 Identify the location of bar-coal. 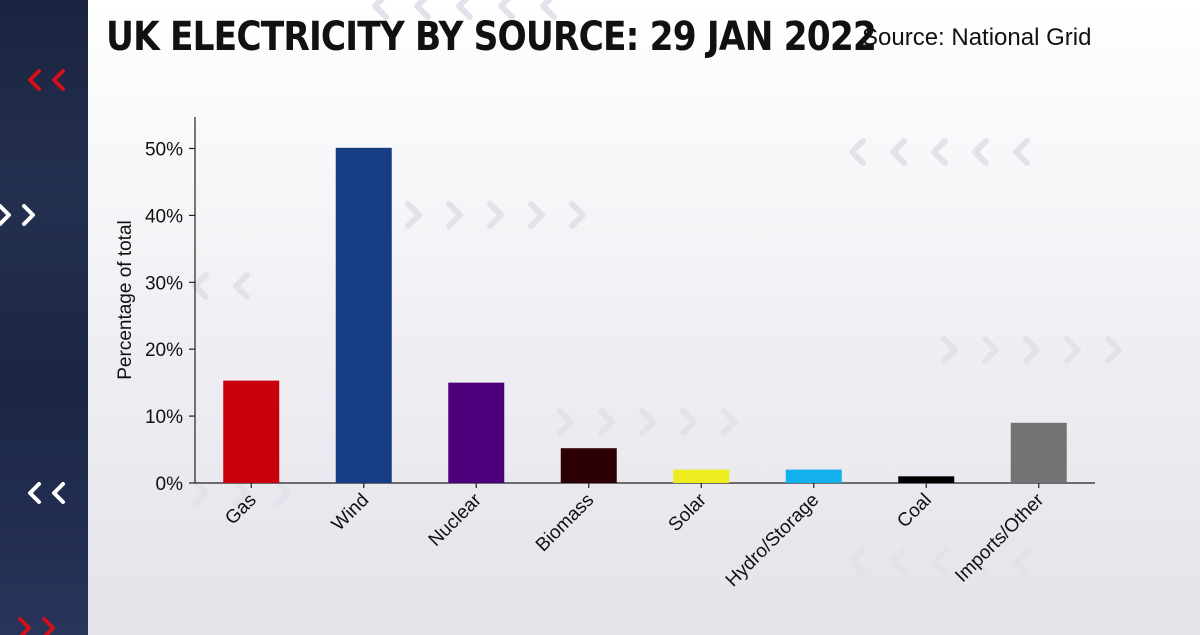
(926, 479).